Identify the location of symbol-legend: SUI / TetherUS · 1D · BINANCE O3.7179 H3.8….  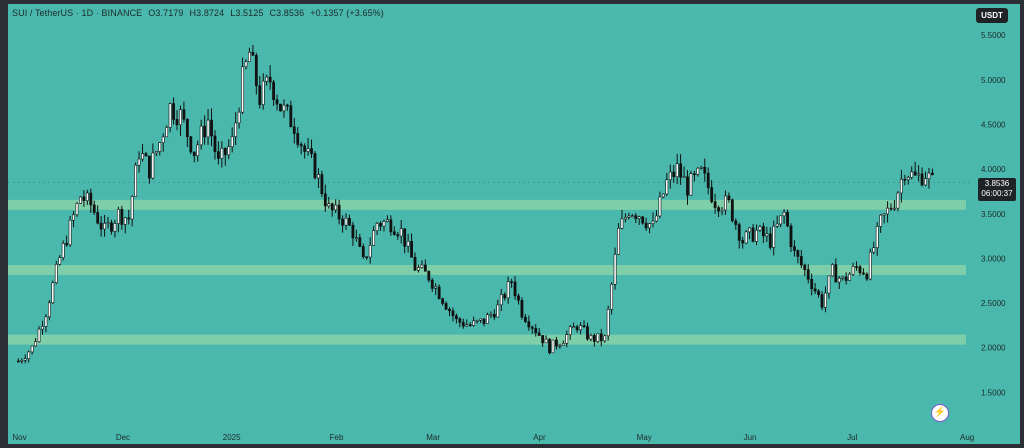
(201, 13).